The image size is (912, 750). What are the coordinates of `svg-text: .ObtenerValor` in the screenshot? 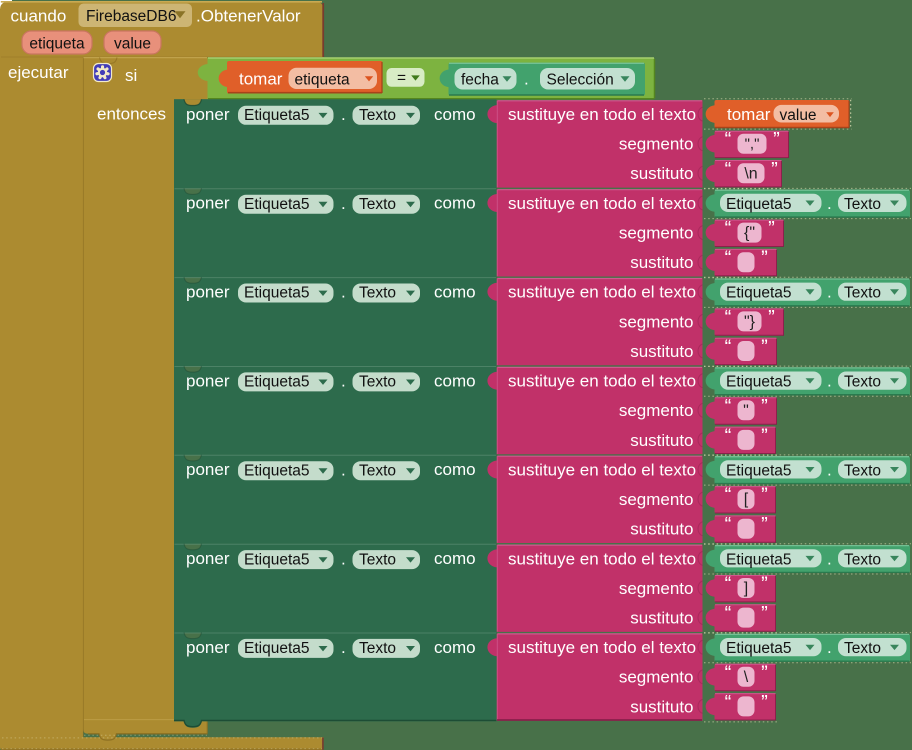 It's located at (248, 16).